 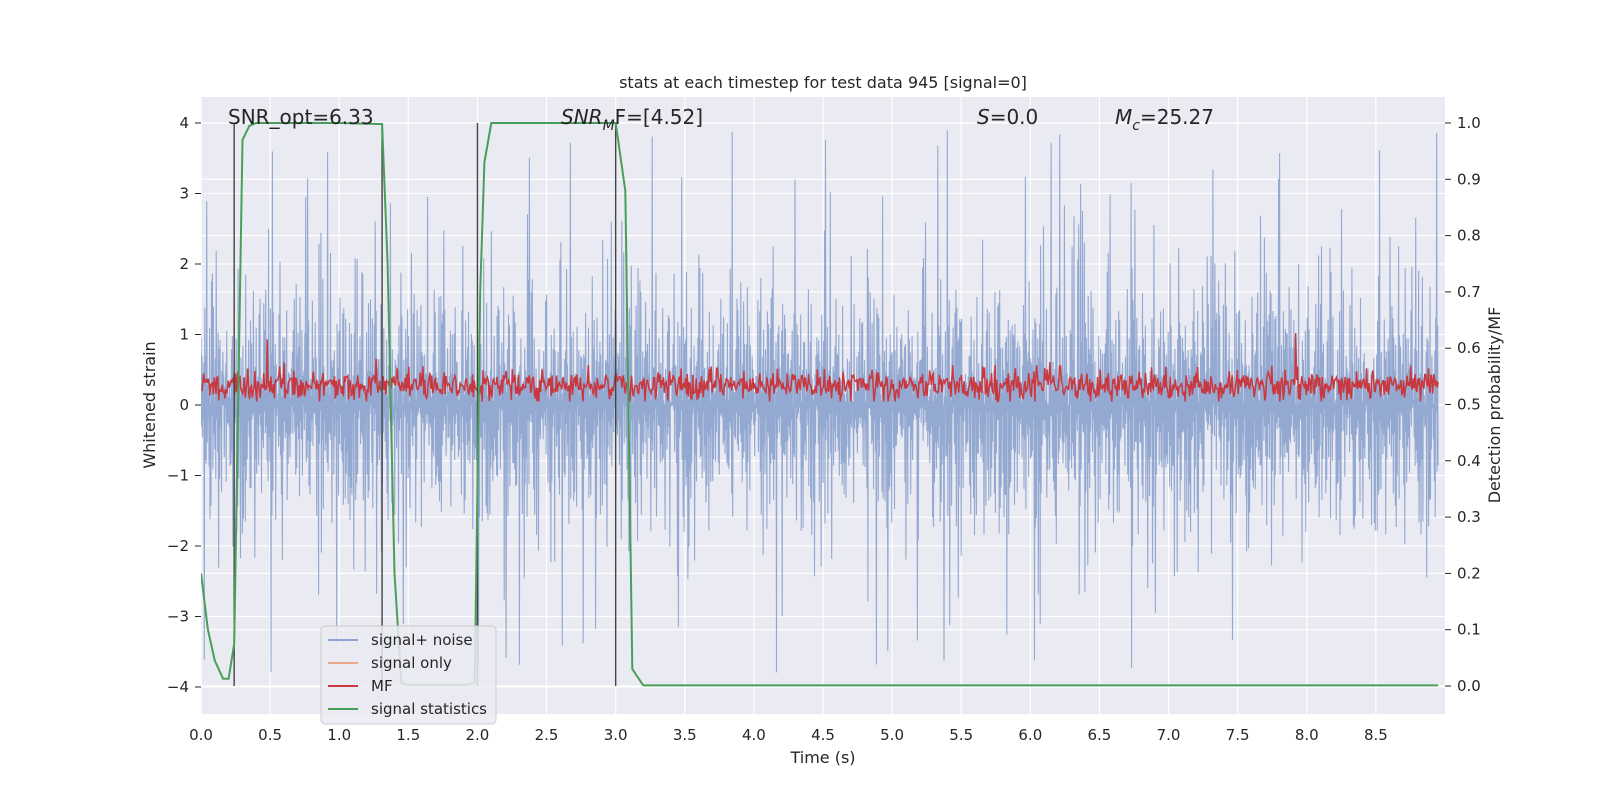 What do you see at coordinates (1123, 117) in the screenshot?
I see `annotation-mc-var: M` at bounding box center [1123, 117].